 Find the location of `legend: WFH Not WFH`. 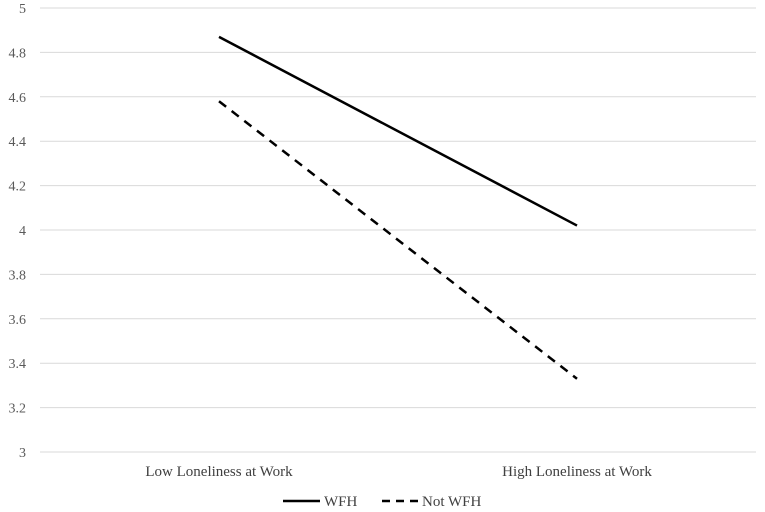

legend: WFH Not WFH is located at coordinates (382, 502).